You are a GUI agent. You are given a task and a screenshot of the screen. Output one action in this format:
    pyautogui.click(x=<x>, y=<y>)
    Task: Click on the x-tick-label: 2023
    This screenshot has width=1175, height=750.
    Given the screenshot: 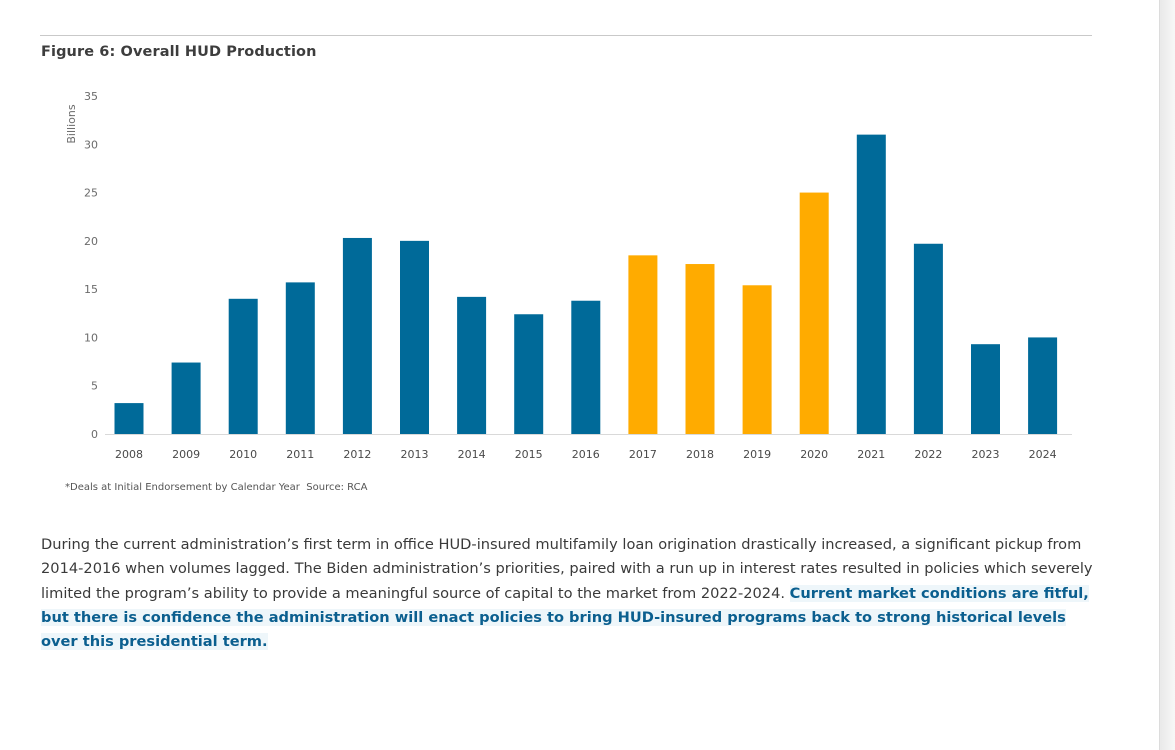 What is the action you would take?
    pyautogui.click(x=986, y=454)
    